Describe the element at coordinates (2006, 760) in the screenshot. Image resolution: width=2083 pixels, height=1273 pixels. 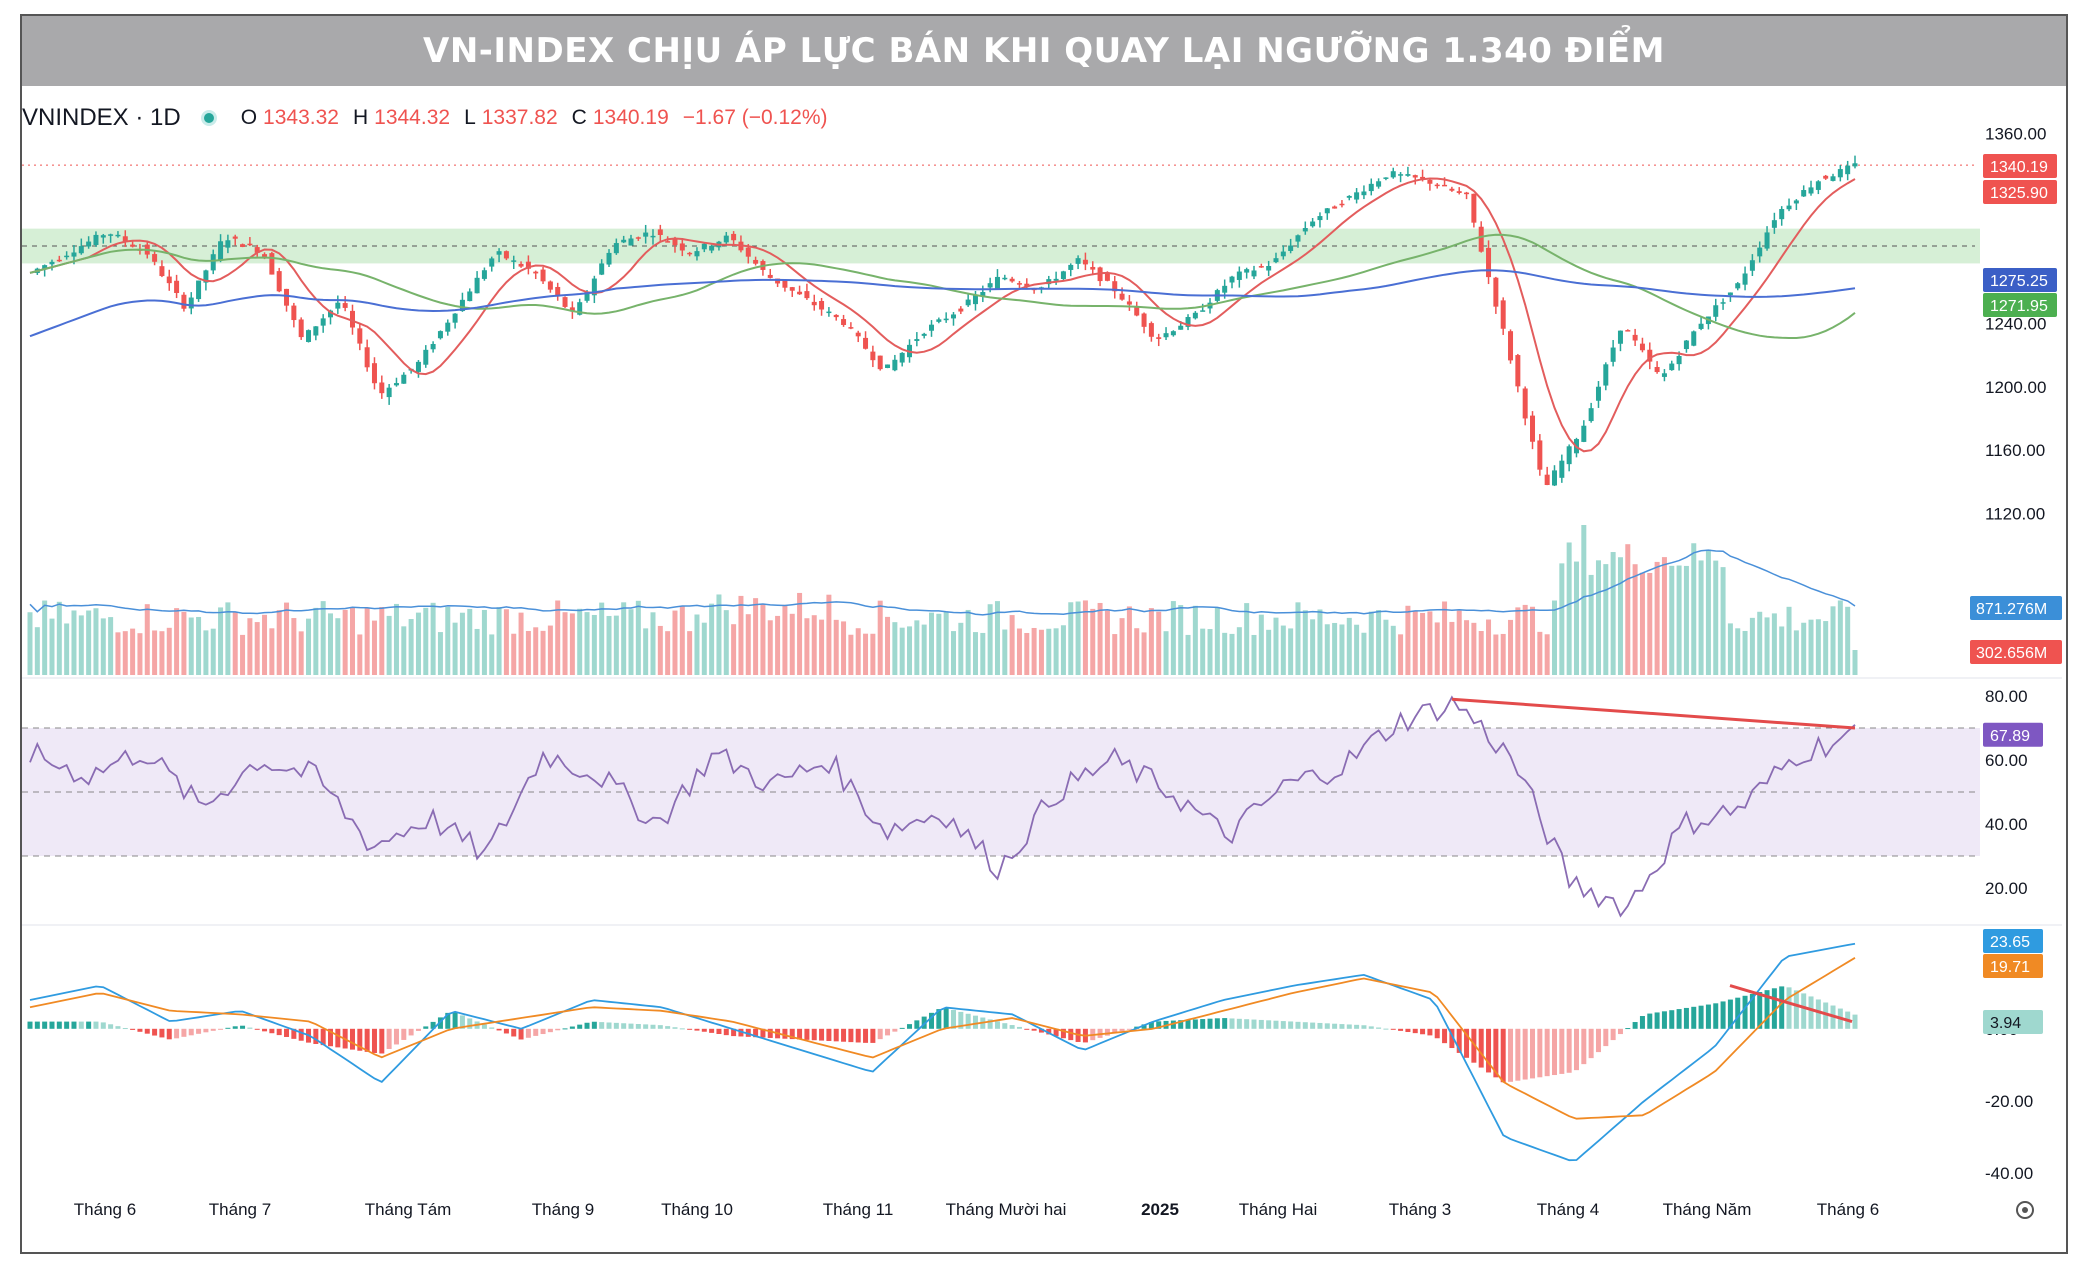
I see `rsi-axis-tick: 60.00` at that location.